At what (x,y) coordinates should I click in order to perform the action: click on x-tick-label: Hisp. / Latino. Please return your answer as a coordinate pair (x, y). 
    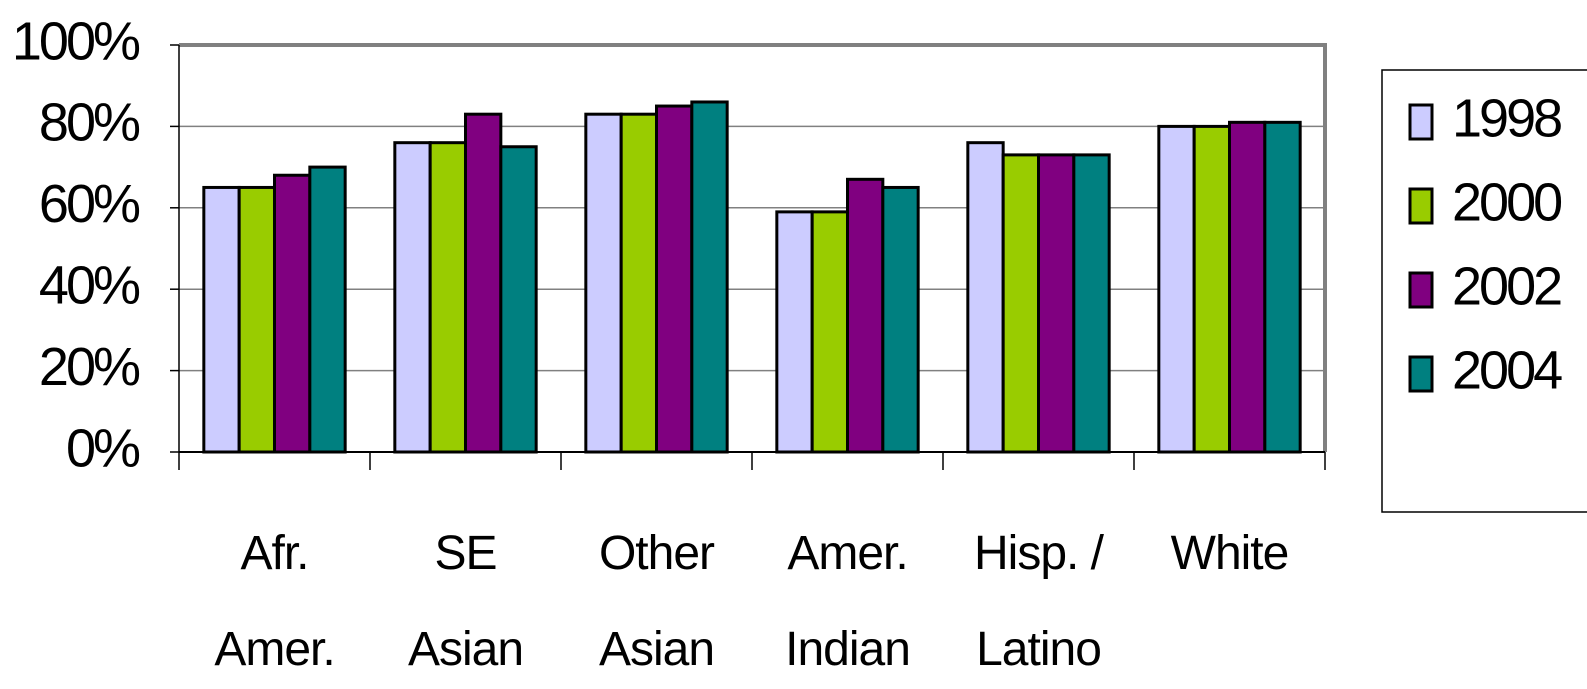
    Looking at the image, I should click on (1038, 601).